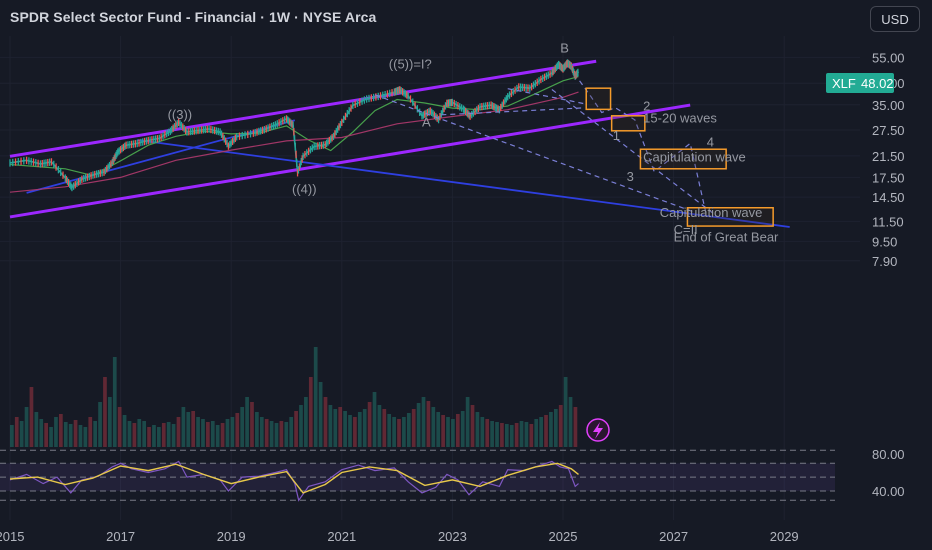  I want to click on wave-label: Capitulation wave, so click(711, 212).